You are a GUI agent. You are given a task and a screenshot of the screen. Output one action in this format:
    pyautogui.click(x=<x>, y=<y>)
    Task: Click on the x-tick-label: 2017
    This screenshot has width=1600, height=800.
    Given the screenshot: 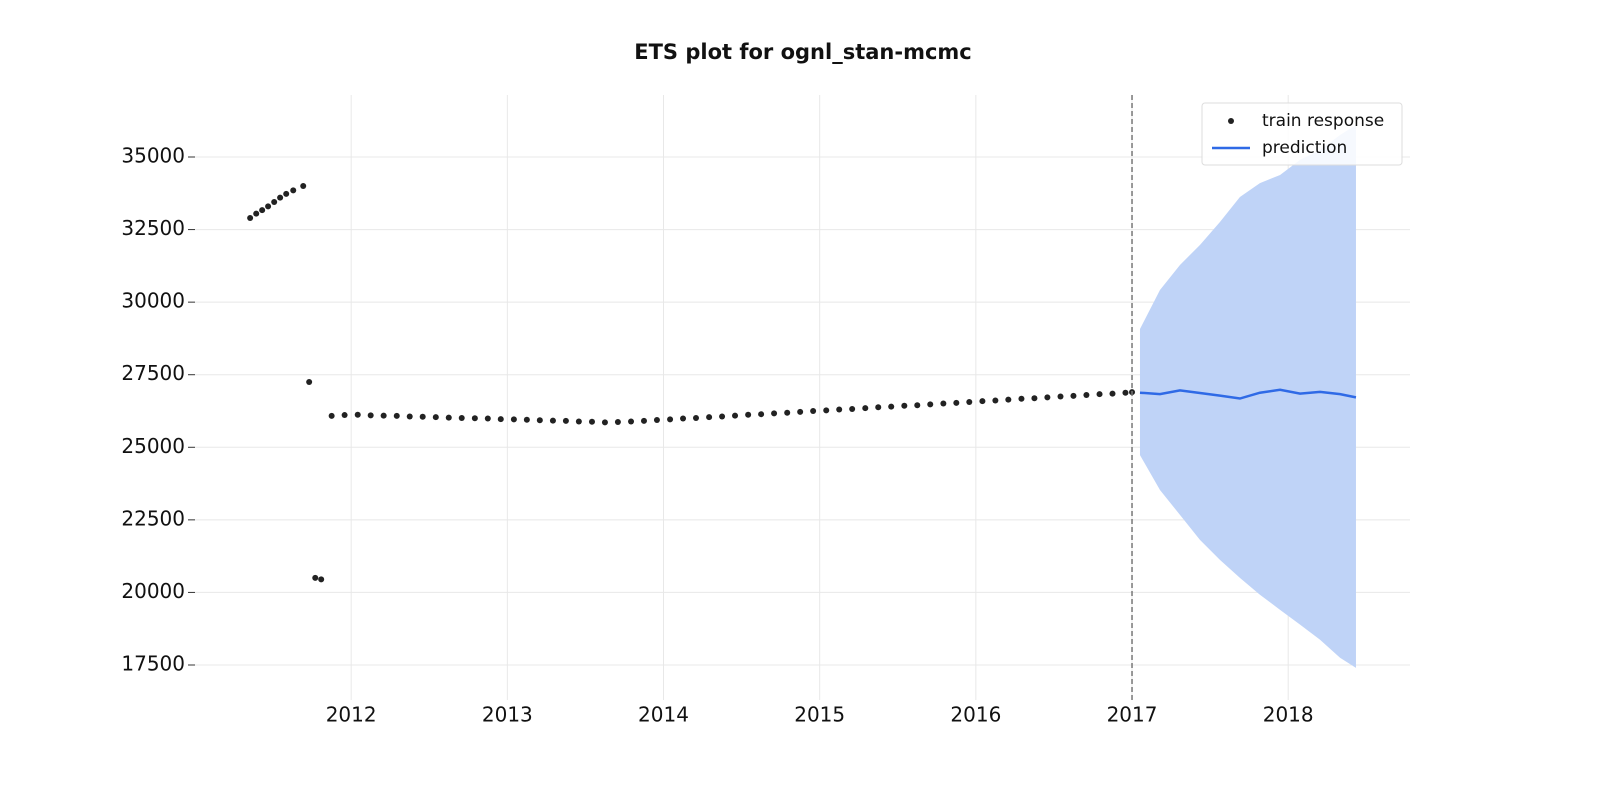 What is the action you would take?
    pyautogui.click(x=1132, y=715)
    